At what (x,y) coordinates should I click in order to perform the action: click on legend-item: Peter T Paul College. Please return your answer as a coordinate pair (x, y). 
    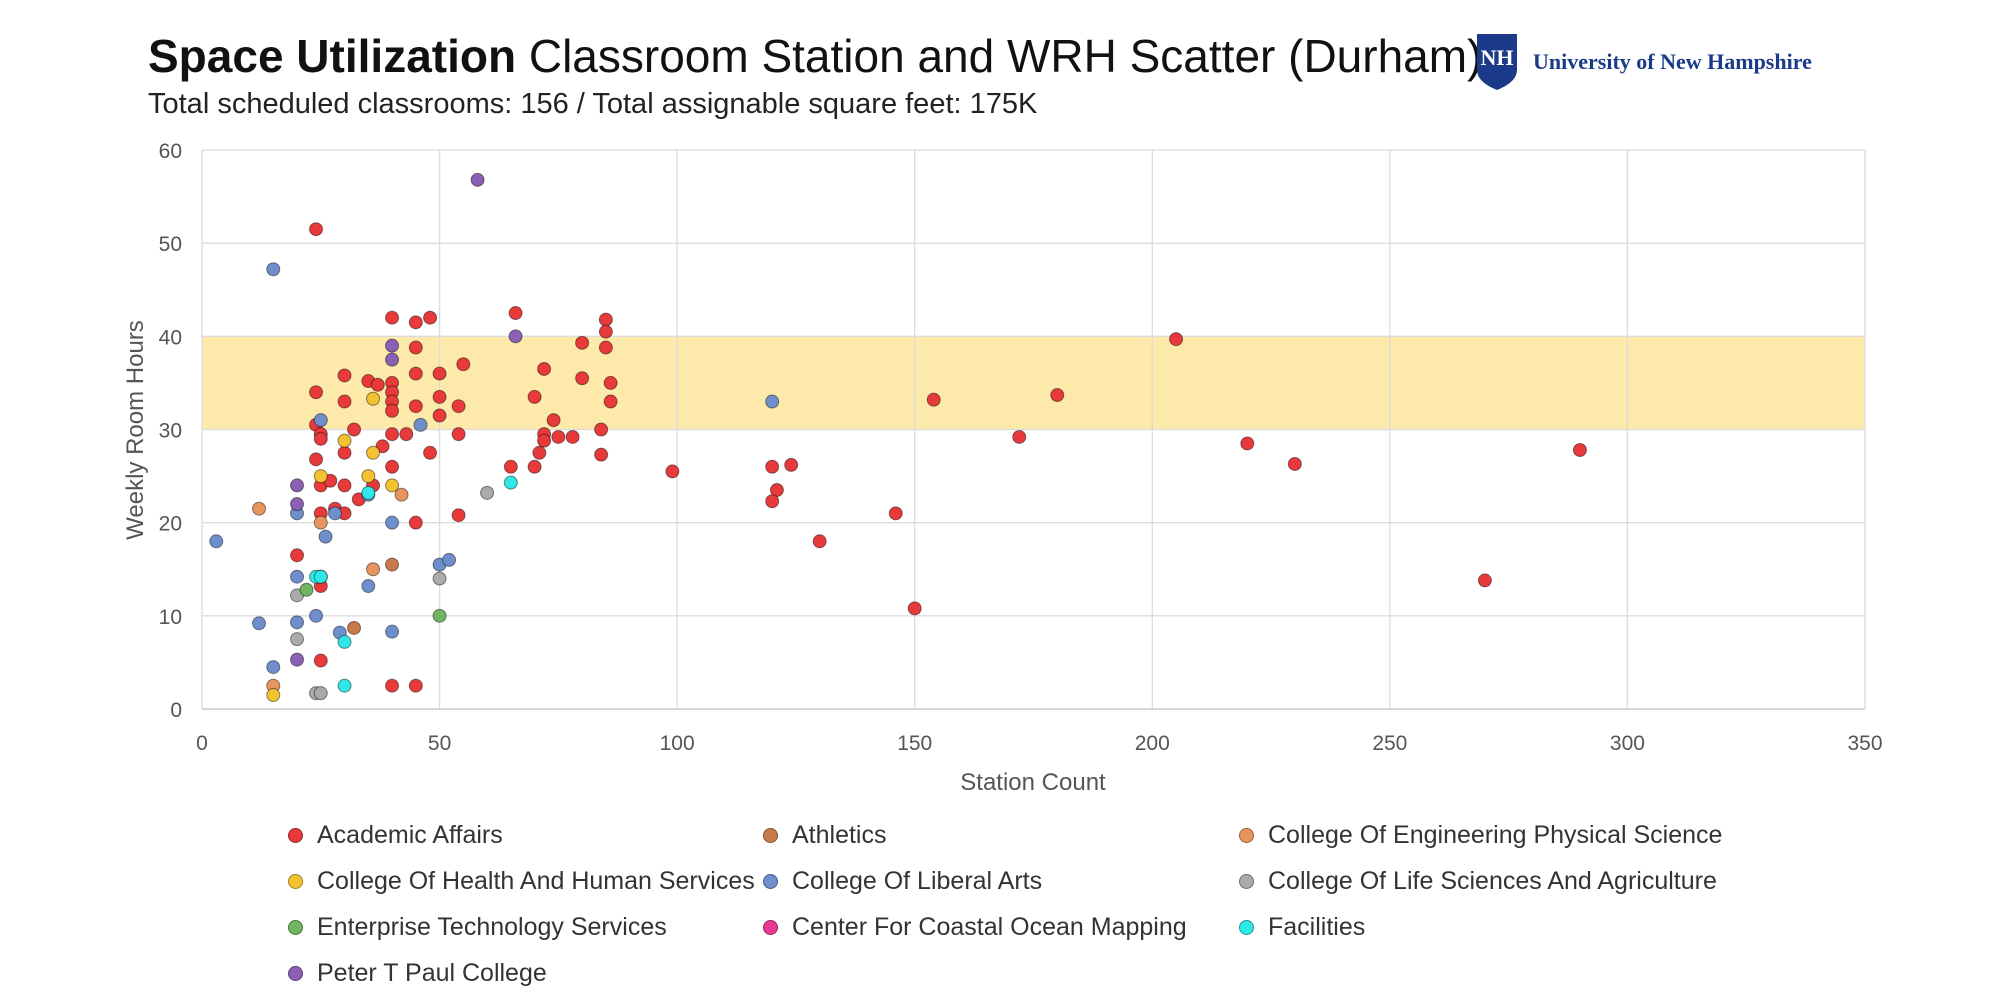
    Looking at the image, I should click on (525, 973).